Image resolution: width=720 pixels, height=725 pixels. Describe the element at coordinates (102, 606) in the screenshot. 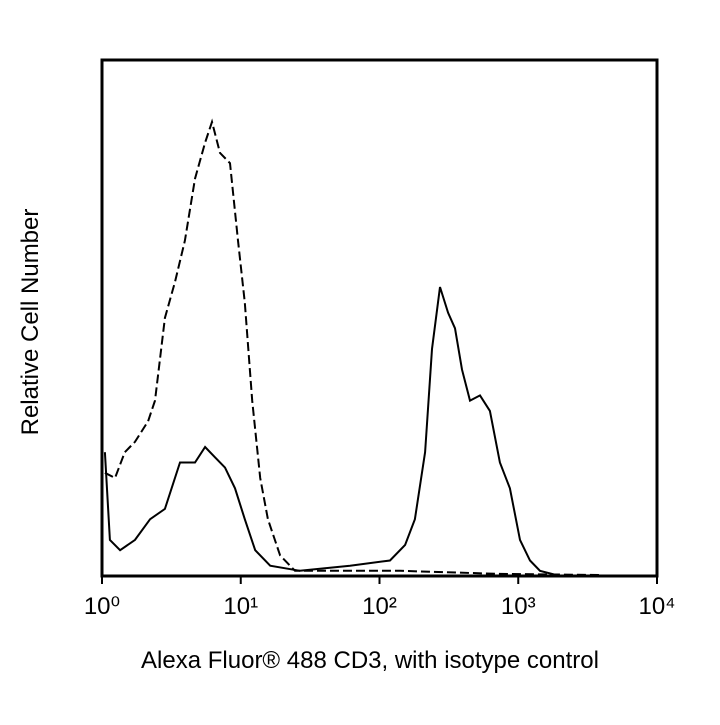

I see `x-tick-label: 10⁰` at that location.